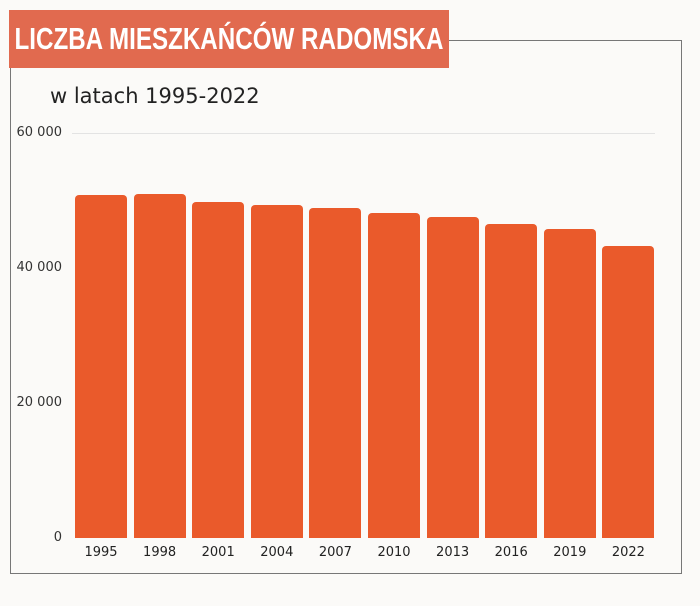  I want to click on y-tick-label: 0, so click(57, 537).